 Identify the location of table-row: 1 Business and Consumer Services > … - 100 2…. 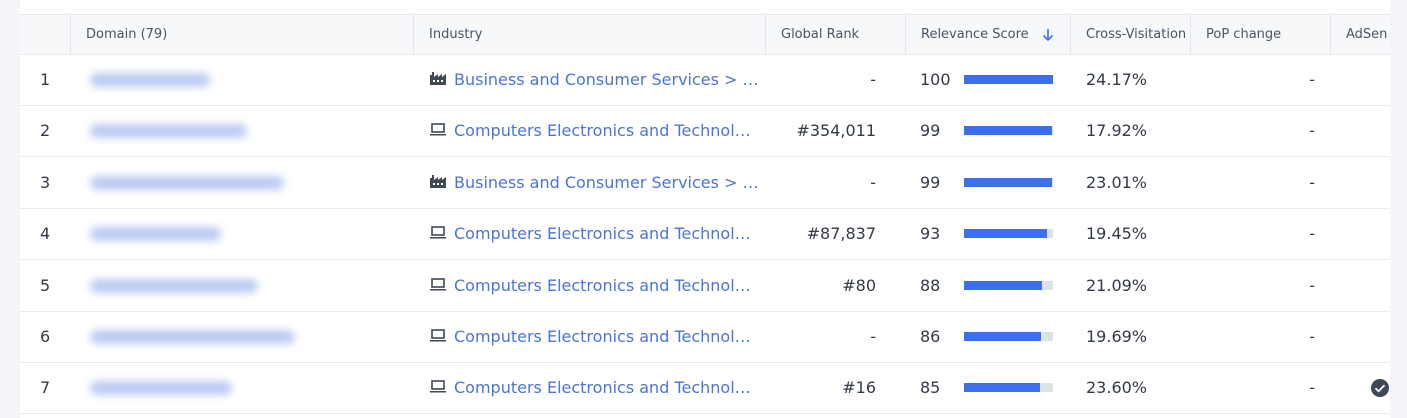
(705, 80).